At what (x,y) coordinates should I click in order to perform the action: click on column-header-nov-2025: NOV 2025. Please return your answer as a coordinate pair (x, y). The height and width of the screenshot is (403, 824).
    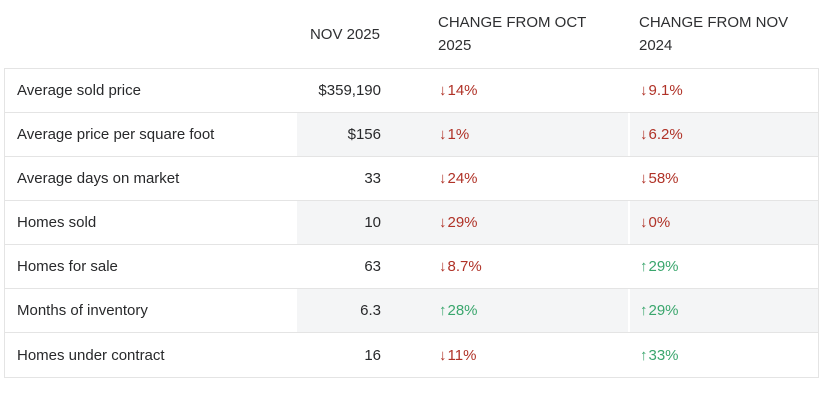
    Looking at the image, I should click on (340, 34).